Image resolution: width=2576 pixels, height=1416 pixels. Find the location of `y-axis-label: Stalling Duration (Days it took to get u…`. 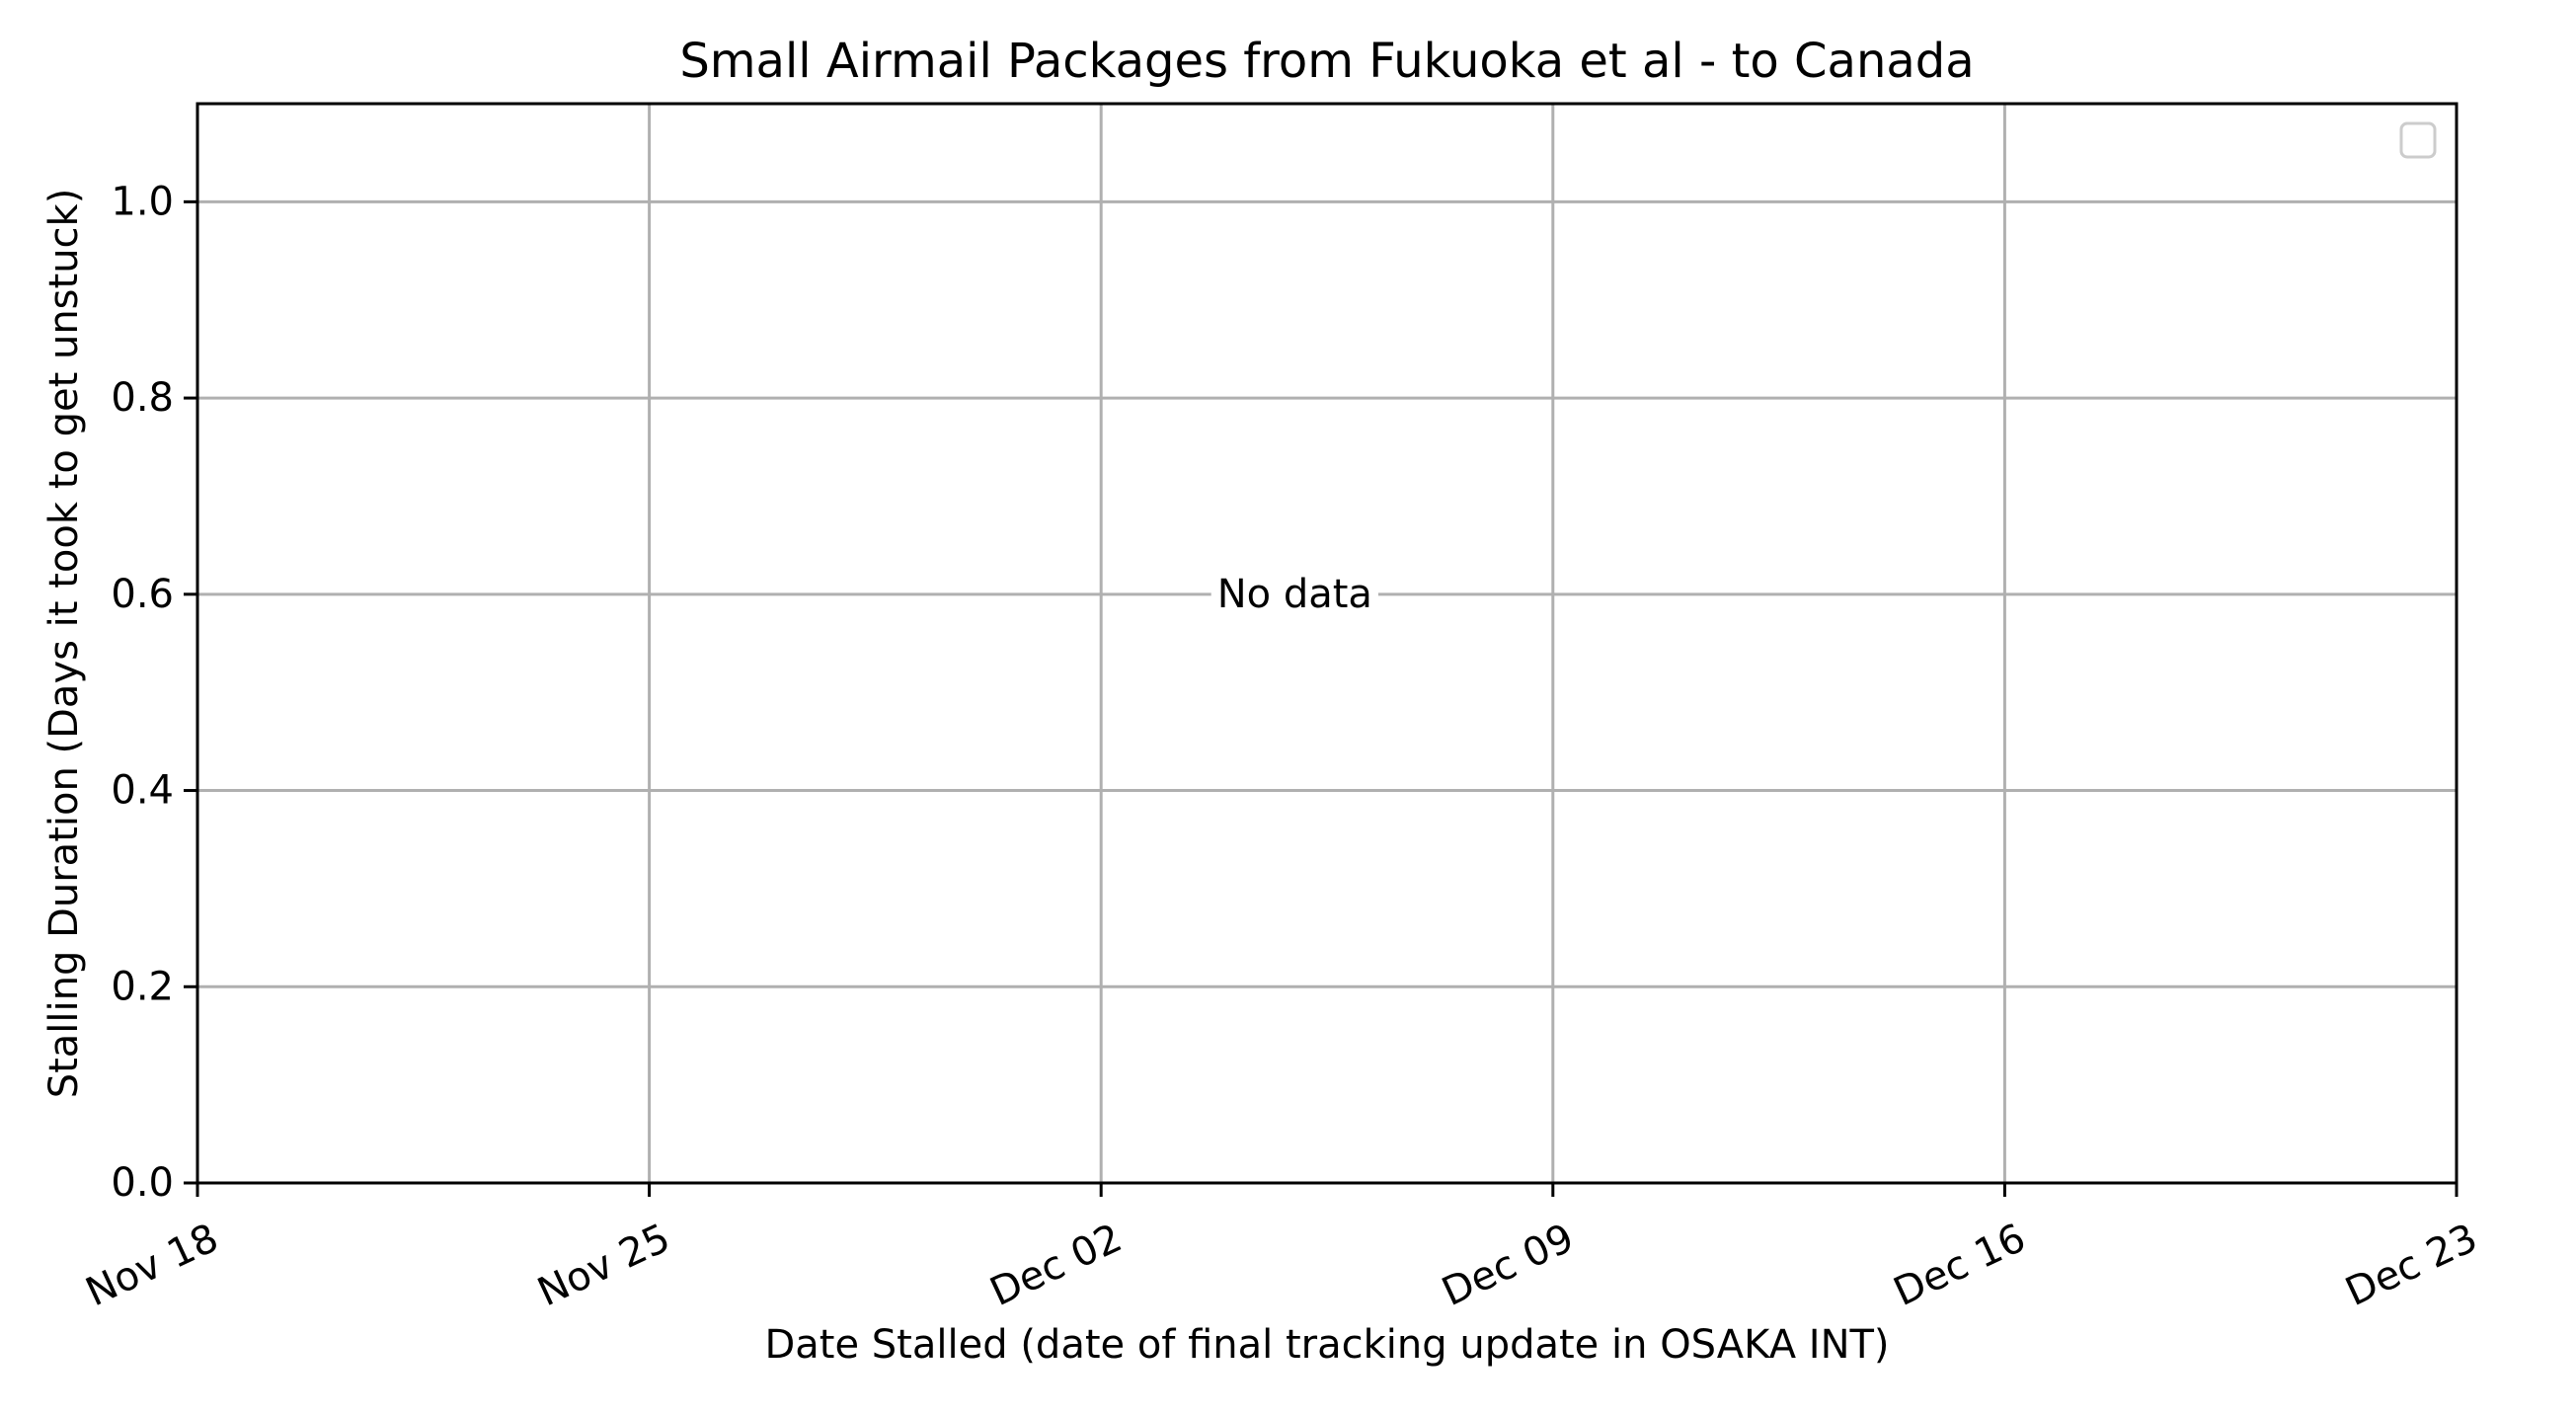

y-axis-label: Stalling Duration (Days it took to get u… is located at coordinates (64, 644).